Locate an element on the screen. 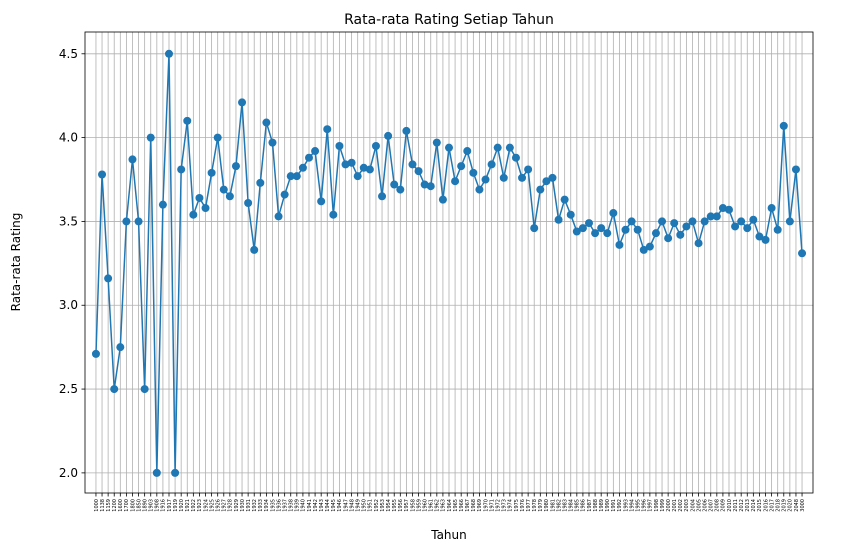 The width and height of the screenshot is (846, 551). x-tick-label: 1995 is located at coordinates (638, 505).